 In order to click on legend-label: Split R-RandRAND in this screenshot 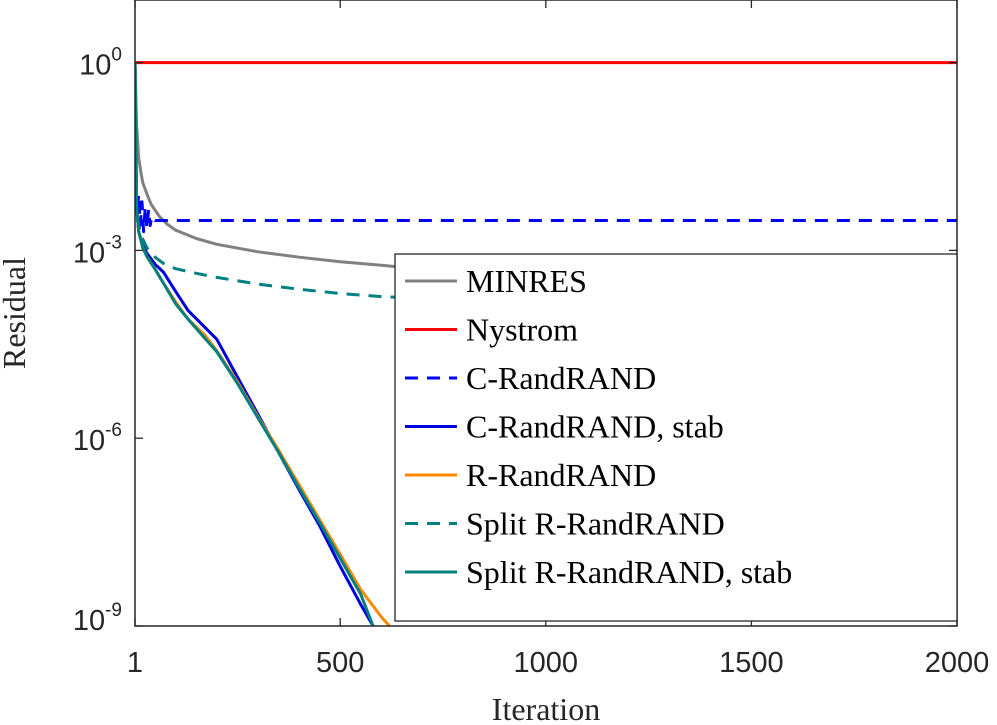, I will do `click(595, 524)`.